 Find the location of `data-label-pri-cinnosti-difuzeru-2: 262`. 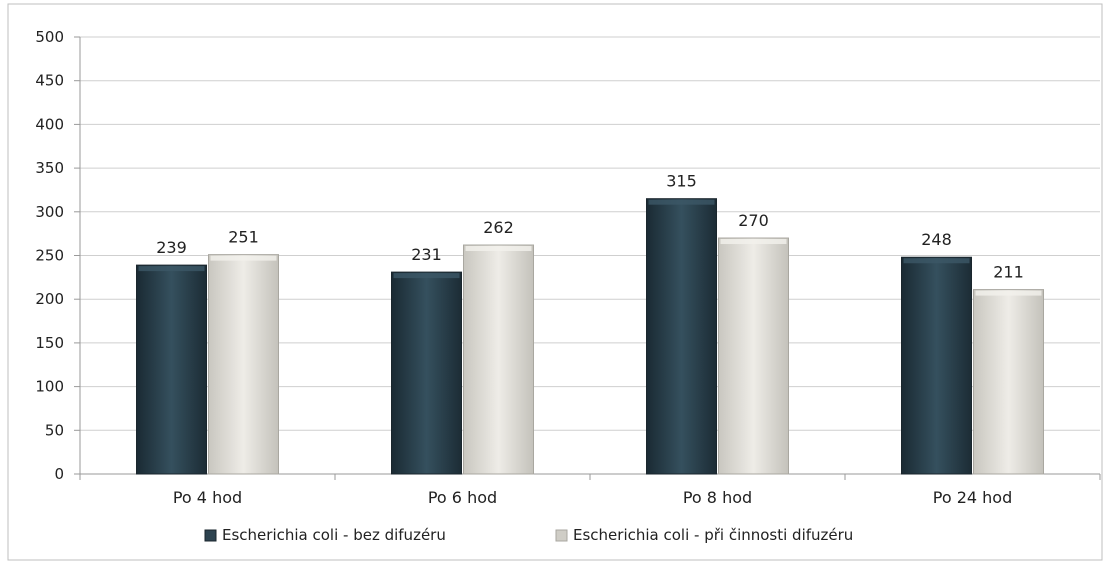

data-label-pri-cinnosti-difuzeru-2: 262 is located at coordinates (498, 227).